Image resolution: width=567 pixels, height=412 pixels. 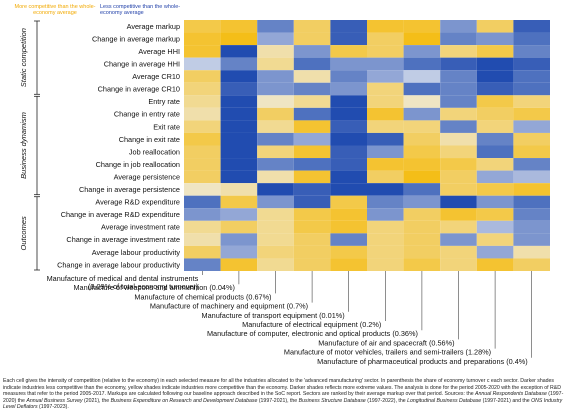 What do you see at coordinates (283, 404) in the screenshot?
I see `footnote-segment: ONS Industry Level Deflators` at bounding box center [283, 404].